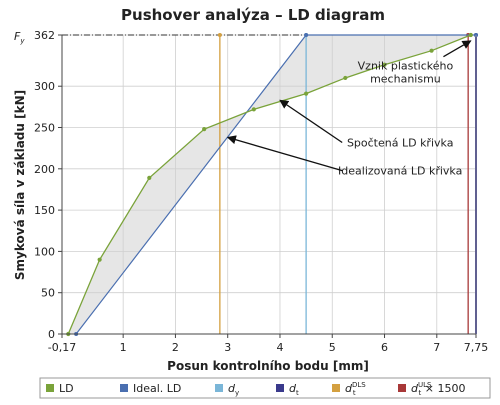  What do you see at coordinates (44, 128) in the screenshot?
I see `y-tick-label: 250` at bounding box center [44, 128].